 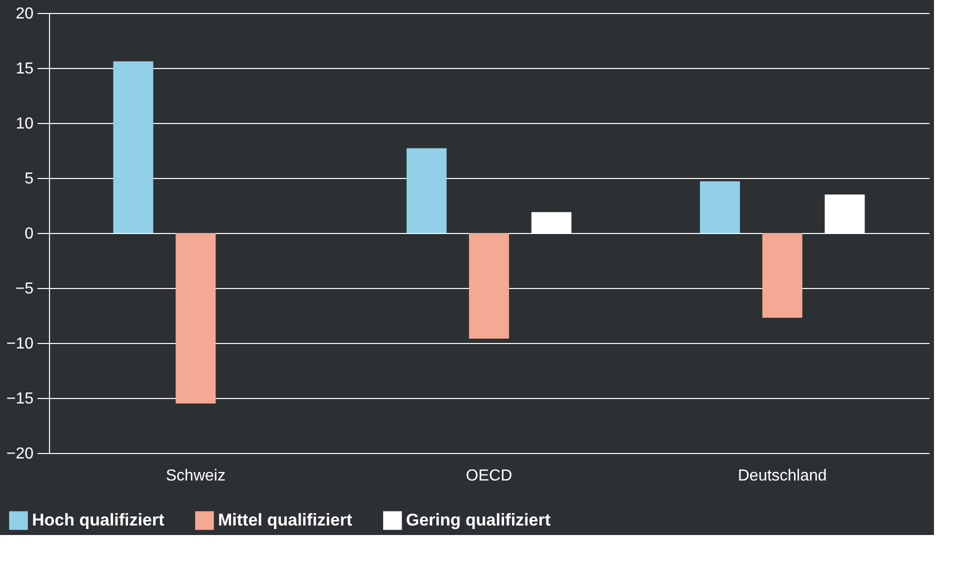 What do you see at coordinates (98, 520) in the screenshot?
I see `legend-label: Hoch qualifiziert` at bounding box center [98, 520].